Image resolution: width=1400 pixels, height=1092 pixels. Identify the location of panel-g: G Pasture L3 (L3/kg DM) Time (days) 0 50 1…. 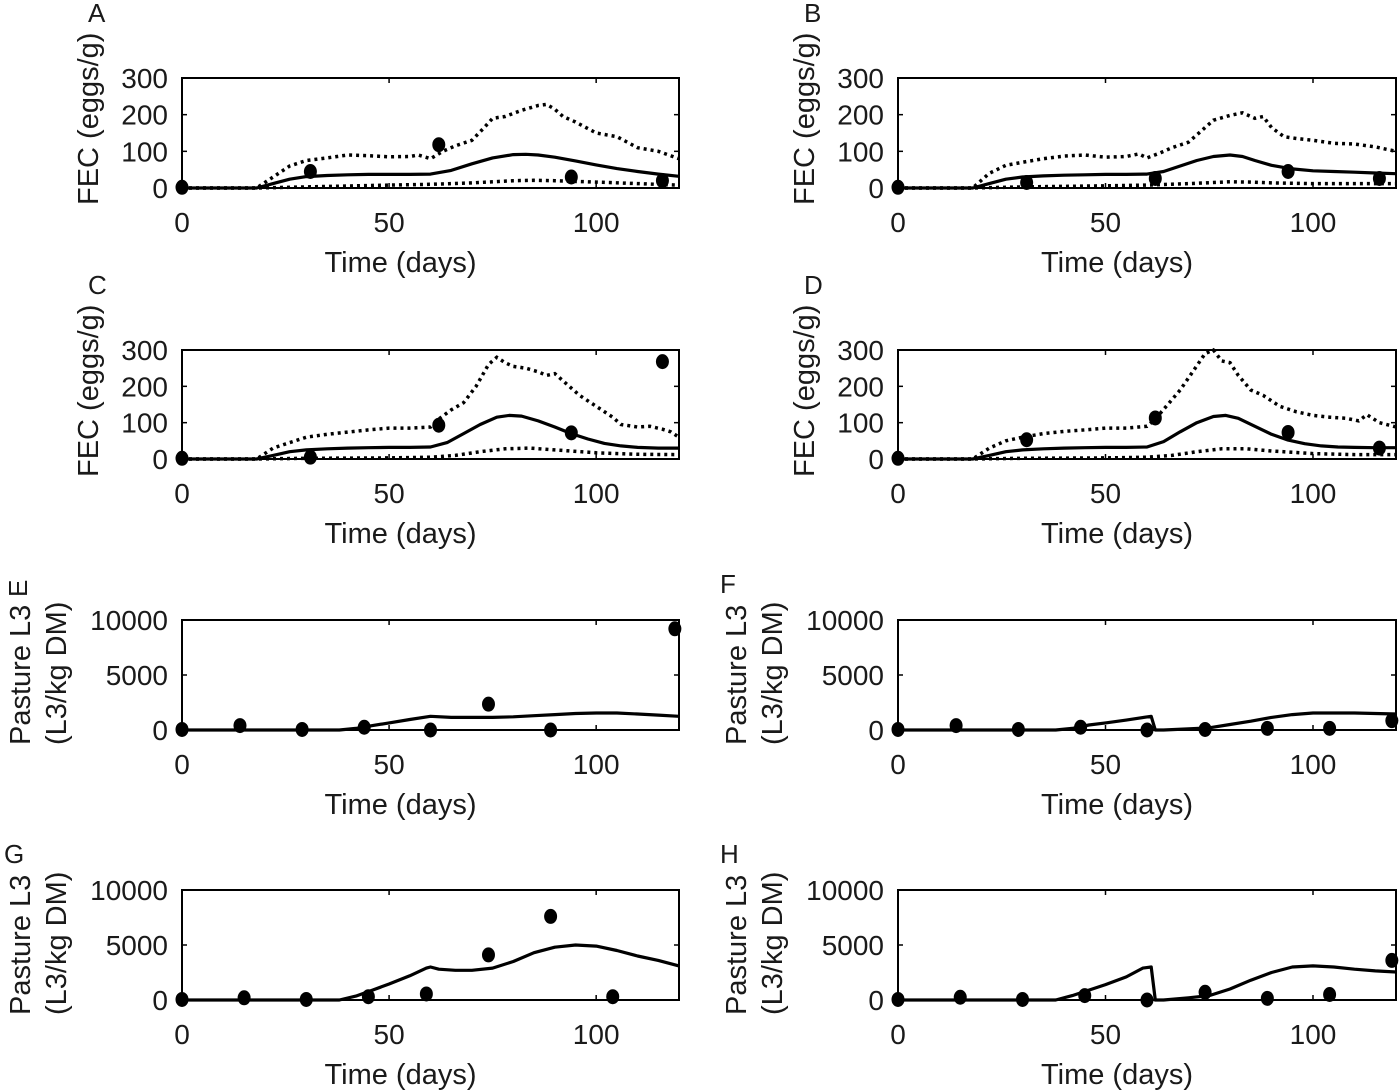
(342, 965).